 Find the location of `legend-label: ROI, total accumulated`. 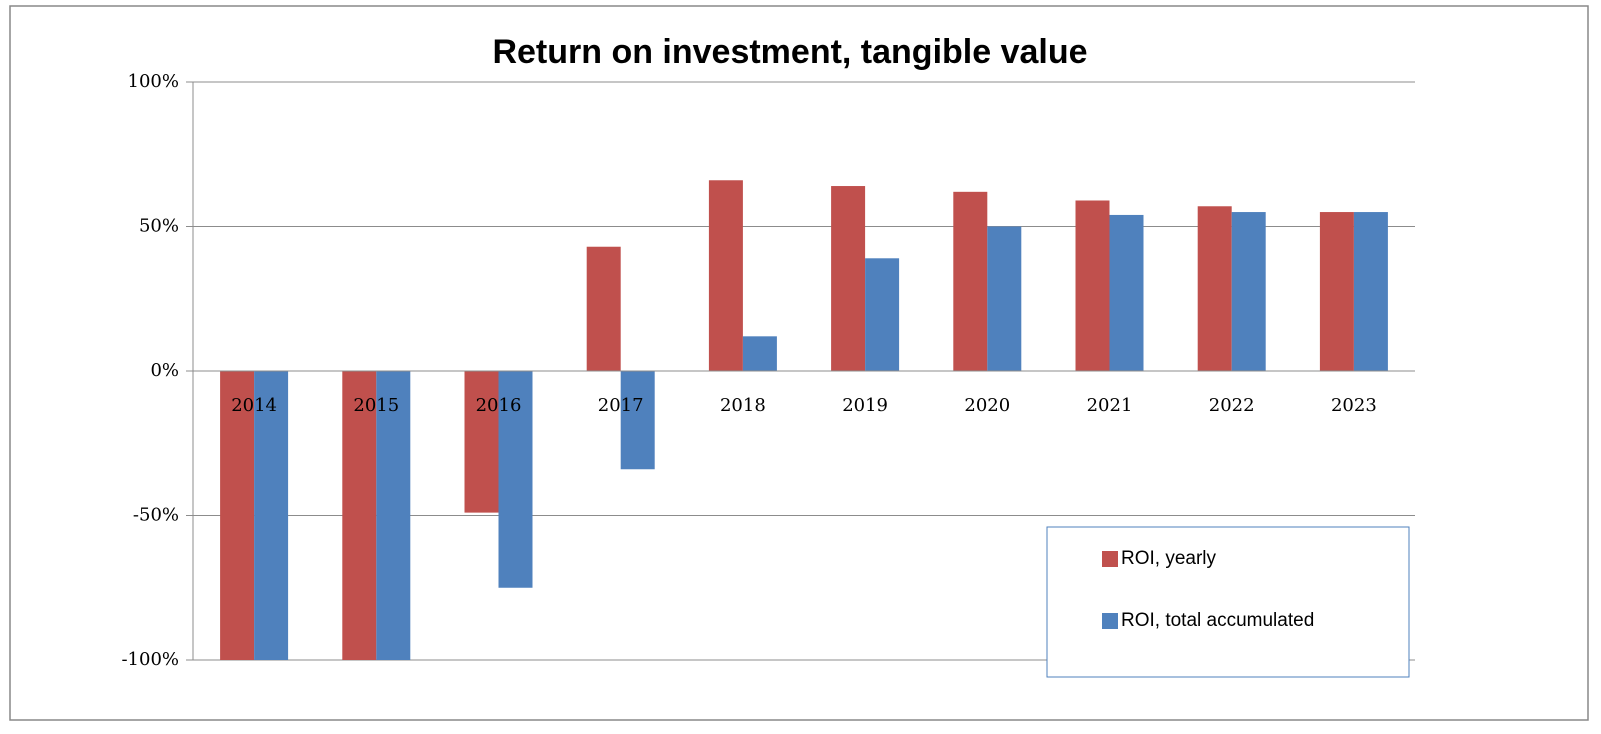

legend-label: ROI, total accumulated is located at coordinates (1217, 620).